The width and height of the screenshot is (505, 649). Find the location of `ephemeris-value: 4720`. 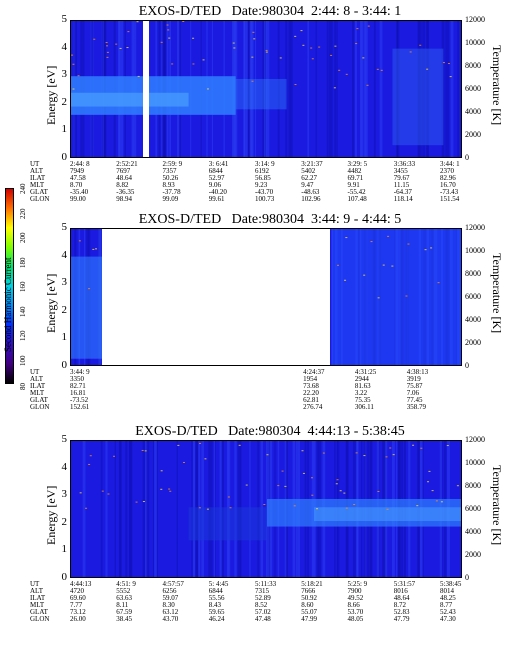

ephemeris-value: 4720 is located at coordinates (77, 591).